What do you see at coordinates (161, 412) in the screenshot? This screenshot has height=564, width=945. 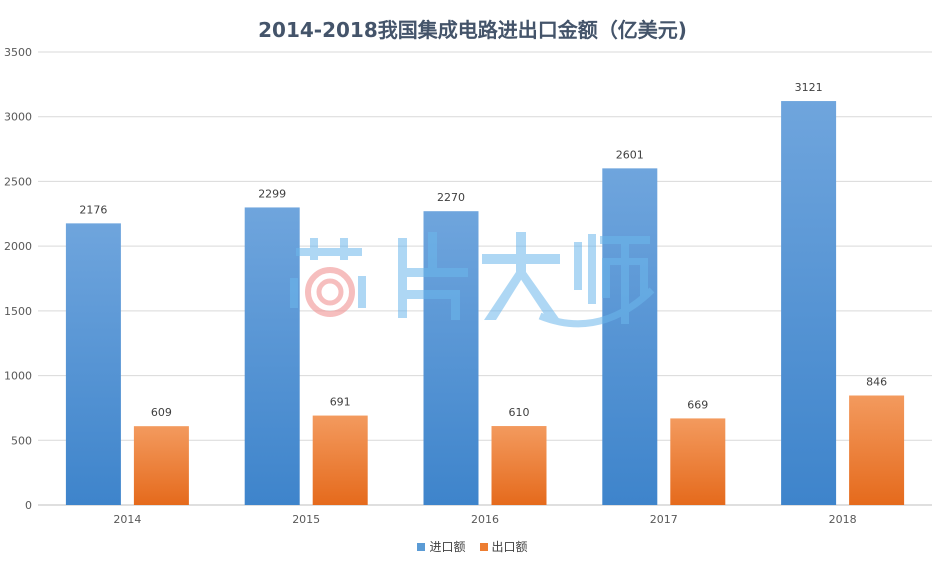 I see `data-label: 609` at bounding box center [161, 412].